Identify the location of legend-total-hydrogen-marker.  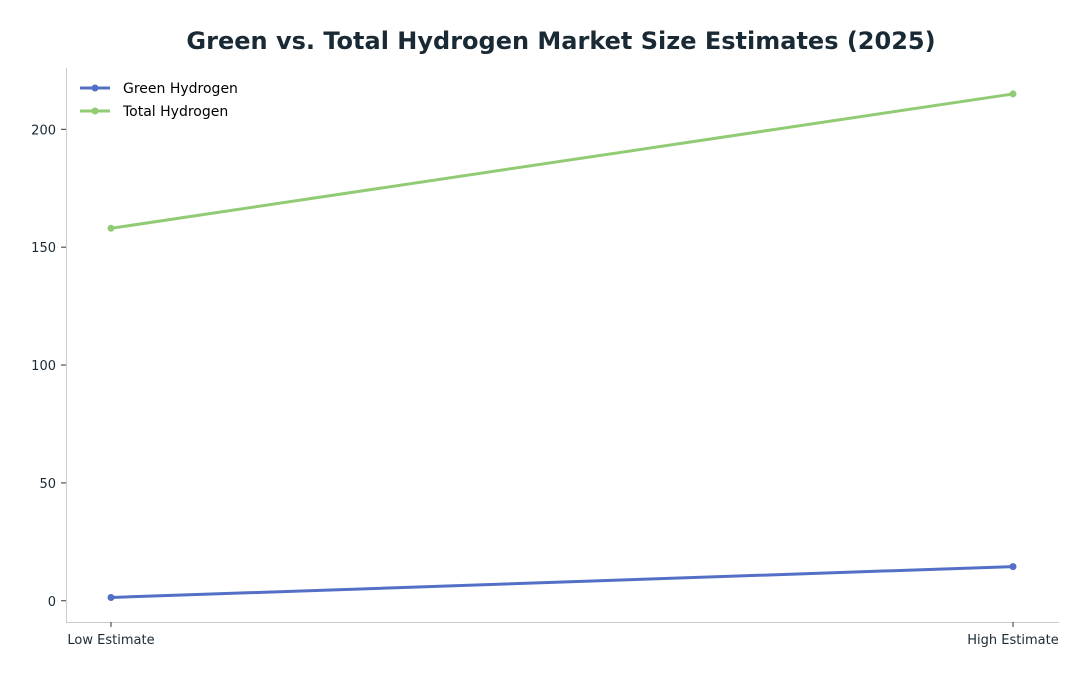
(95, 111).